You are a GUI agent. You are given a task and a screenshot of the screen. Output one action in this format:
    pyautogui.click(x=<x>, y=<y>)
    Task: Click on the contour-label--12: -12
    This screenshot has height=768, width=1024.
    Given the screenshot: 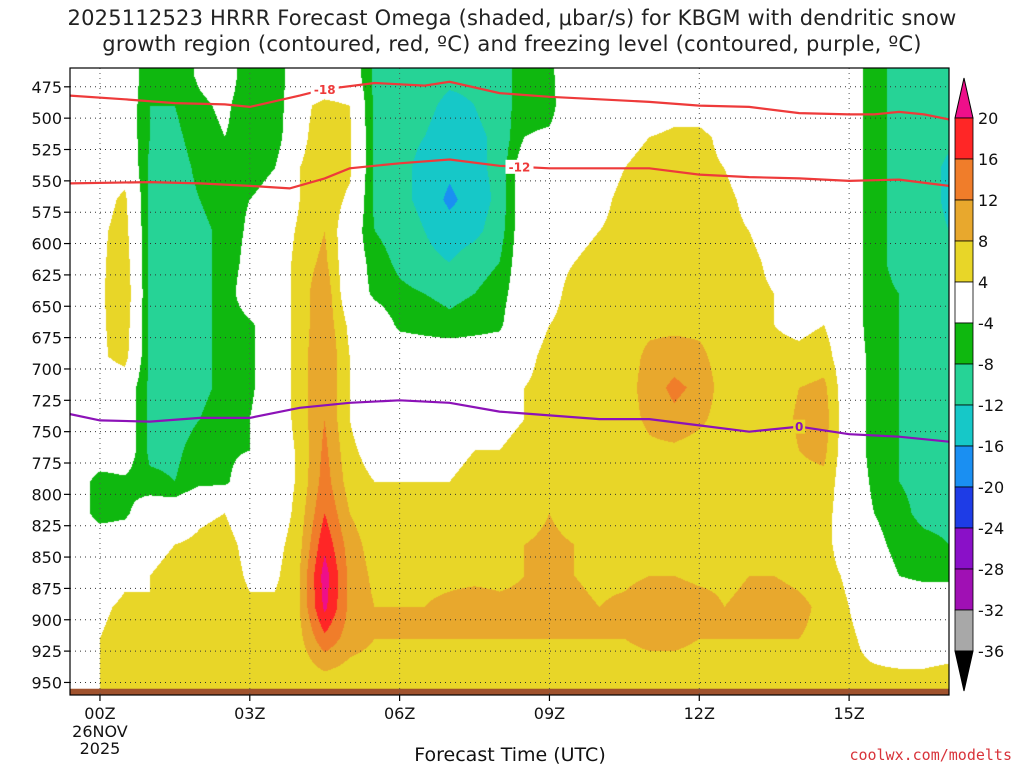 What is the action you would take?
    pyautogui.click(x=520, y=167)
    